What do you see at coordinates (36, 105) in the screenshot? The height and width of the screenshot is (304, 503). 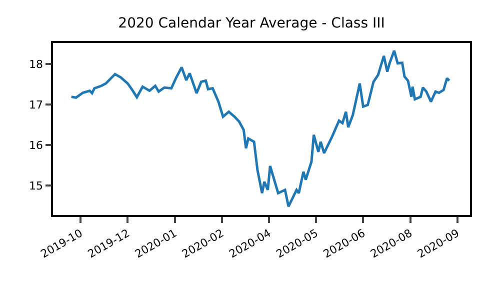 I see `y-tick-label: 17` at bounding box center [36, 105].